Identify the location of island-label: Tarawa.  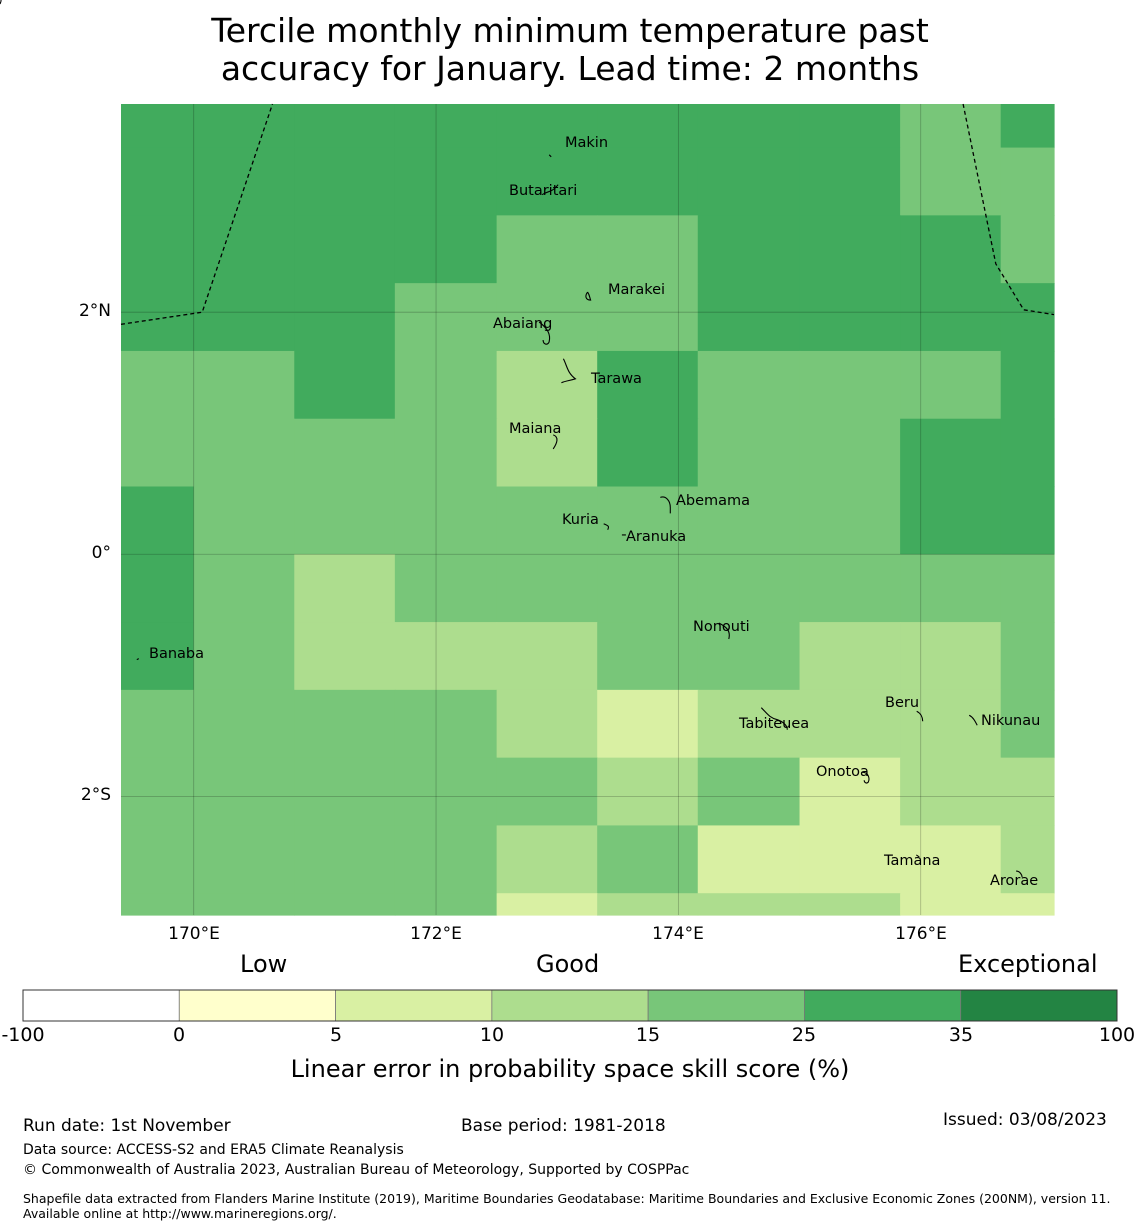
(616, 379).